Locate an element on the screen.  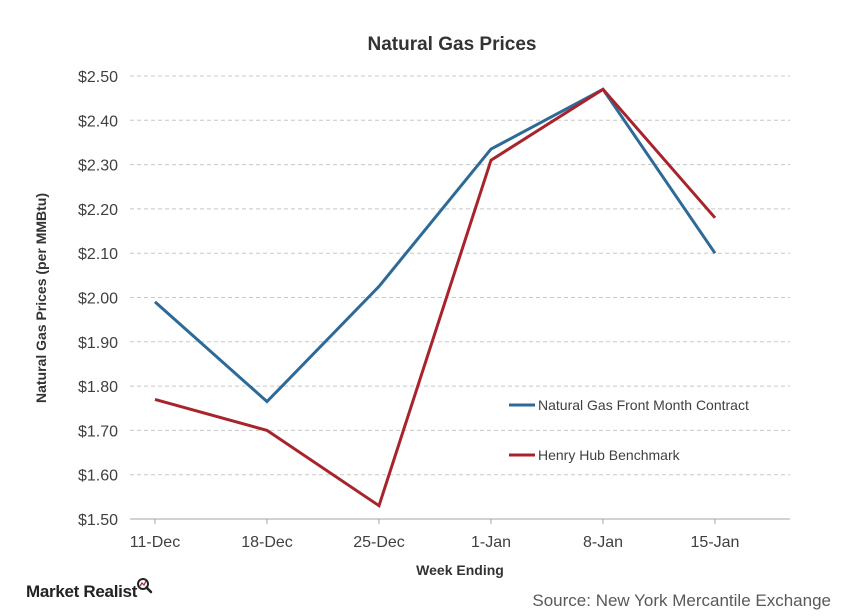
x-tick-label: 11-Dec is located at coordinates (155, 542).